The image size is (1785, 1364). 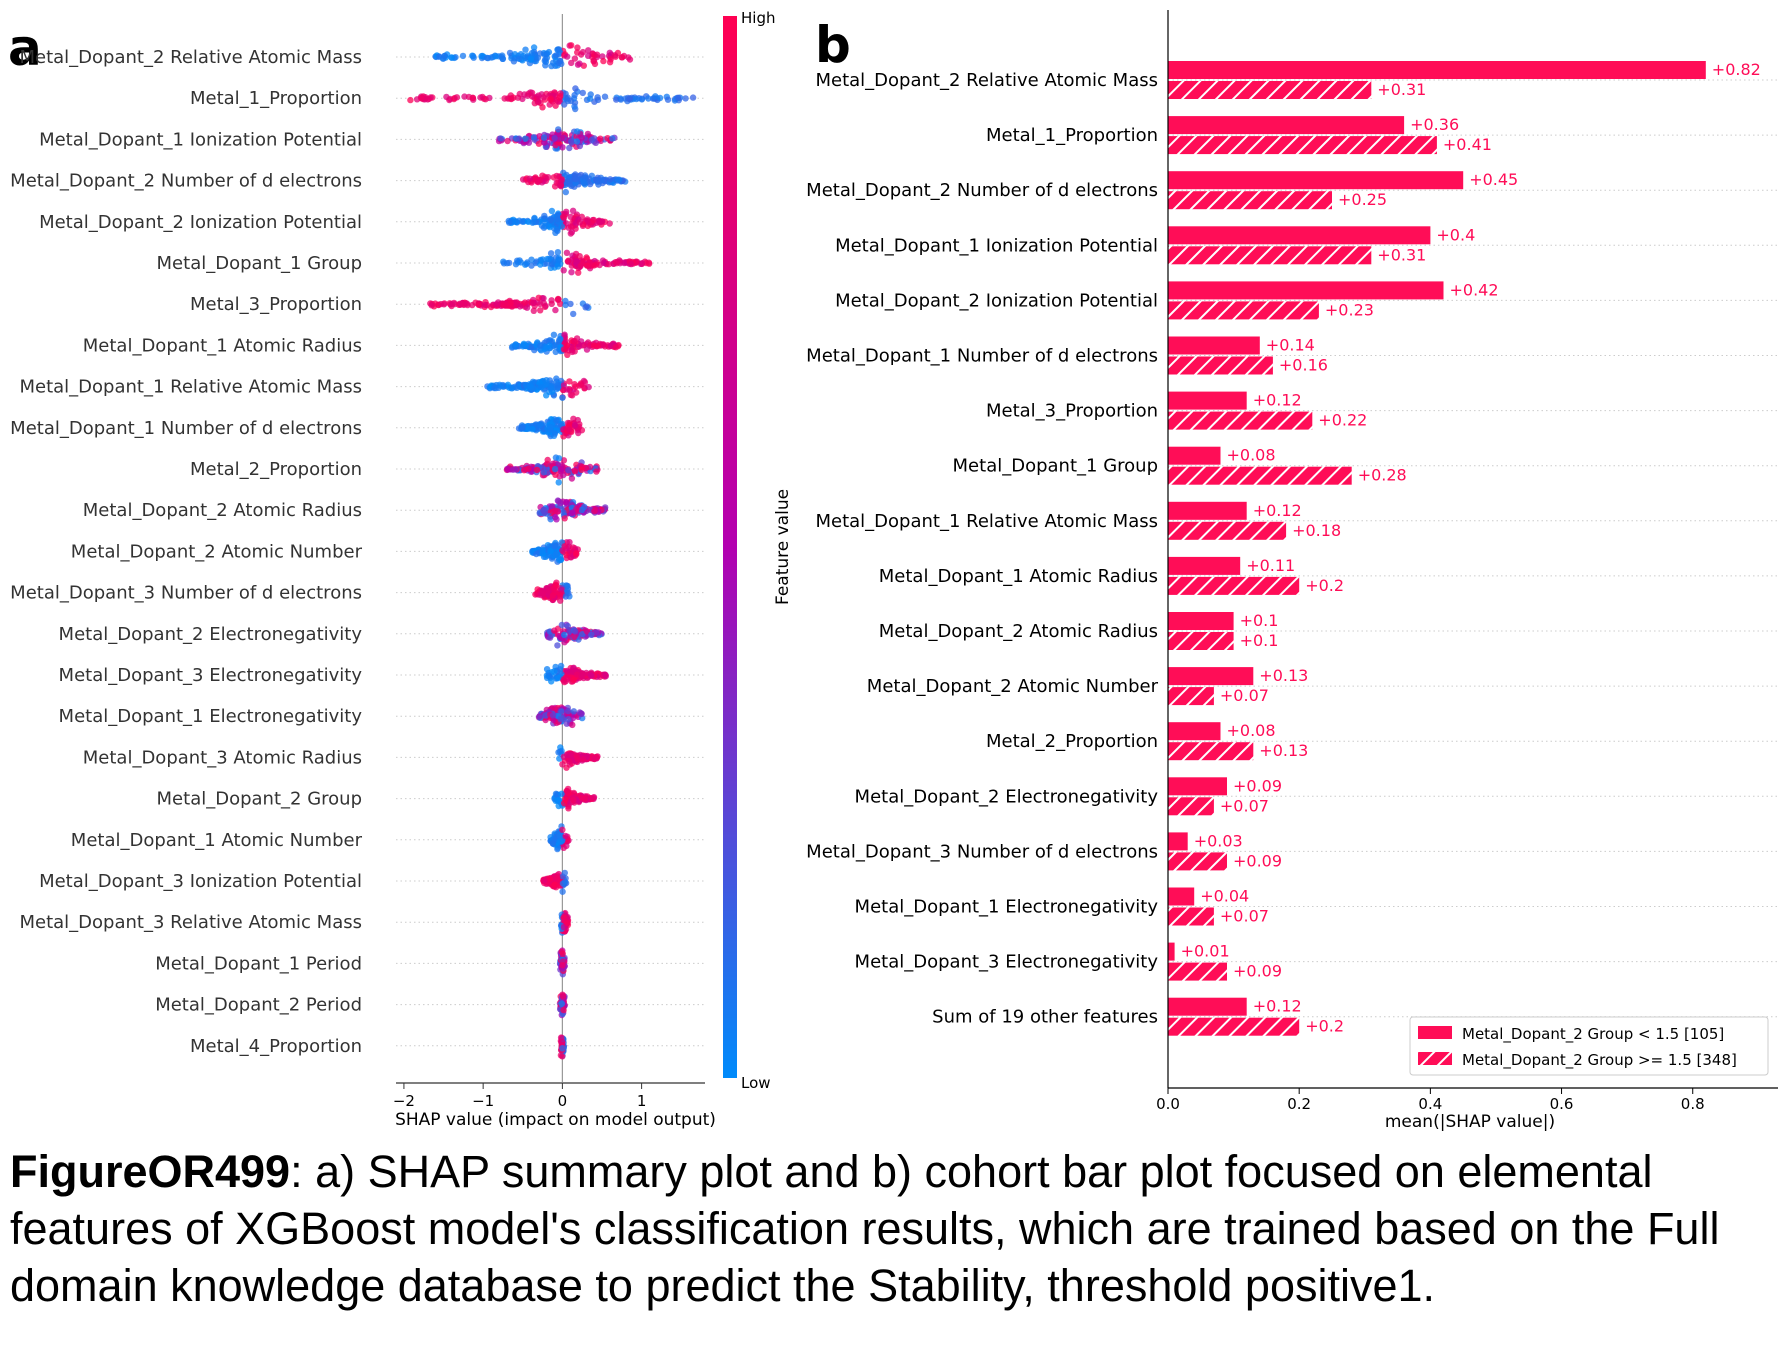 I want to click on category-label: Metal_Dopant_1 Number of d electrons, so click(x=982, y=356).